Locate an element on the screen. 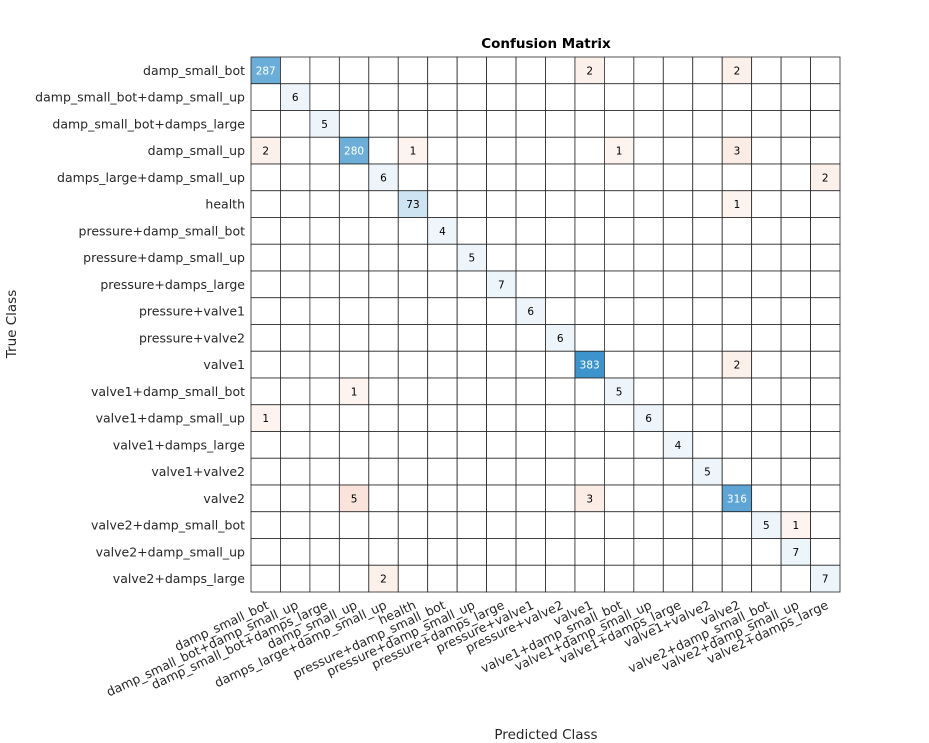 The height and width of the screenshot is (743, 929). y-tick-label: valve1+damp_small_up is located at coordinates (170, 418).